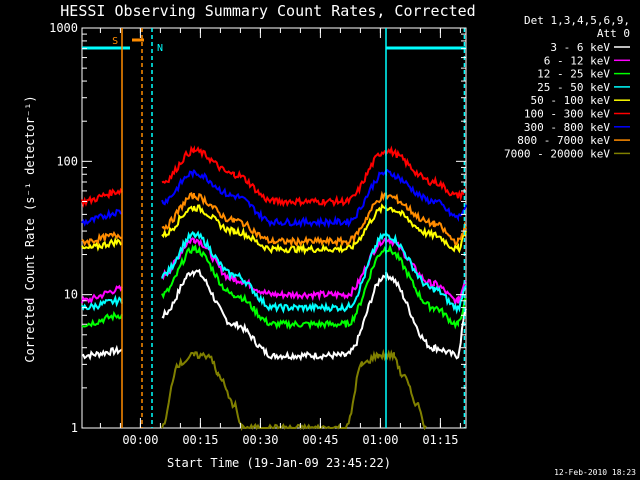  What do you see at coordinates (380, 440) in the screenshot?
I see `x-tick-label: 01:00` at bounding box center [380, 440].